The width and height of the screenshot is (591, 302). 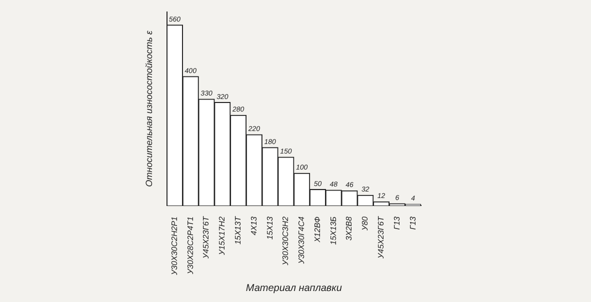 What do you see at coordinates (365, 224) in the screenshot?
I see `x-tick-label: У80` at bounding box center [365, 224].